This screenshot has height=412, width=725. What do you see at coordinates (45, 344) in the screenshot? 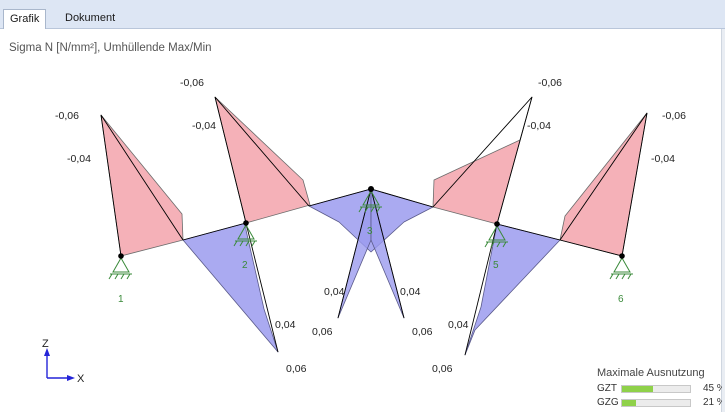
I see `axis-z-label: Z` at bounding box center [45, 344].